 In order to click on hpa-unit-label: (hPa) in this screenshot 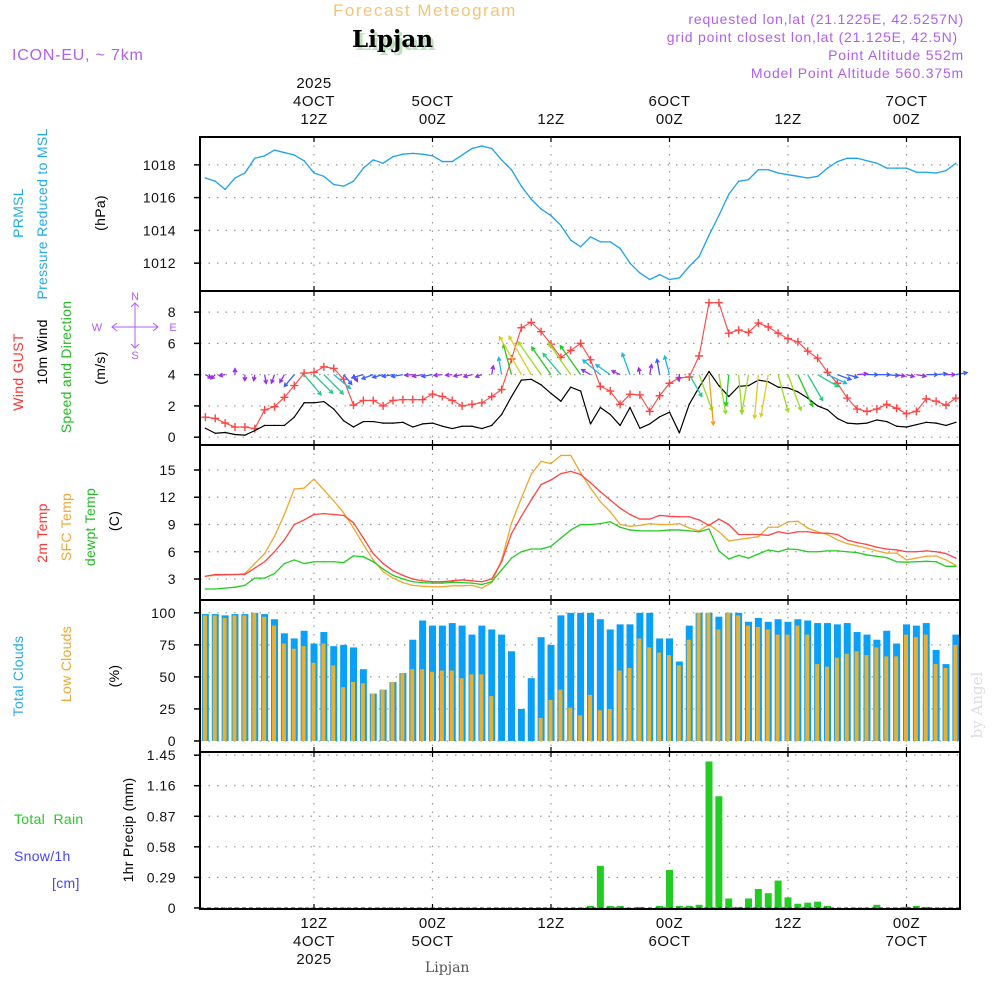, I will do `click(100, 213)`.